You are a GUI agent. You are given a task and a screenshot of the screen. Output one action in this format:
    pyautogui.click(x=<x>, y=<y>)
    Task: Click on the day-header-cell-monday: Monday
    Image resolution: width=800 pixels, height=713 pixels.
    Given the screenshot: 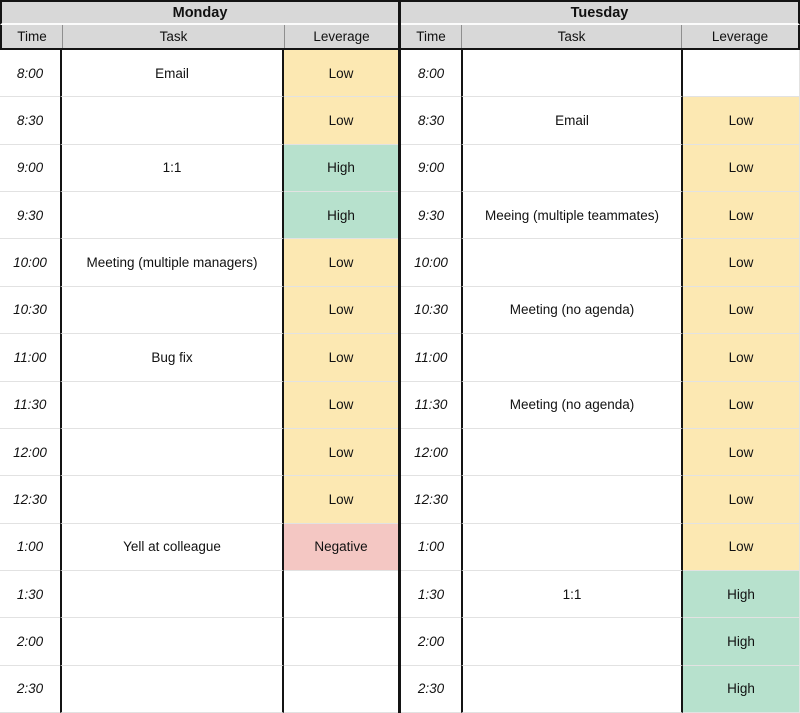 What is the action you would take?
    pyautogui.click(x=199, y=12)
    